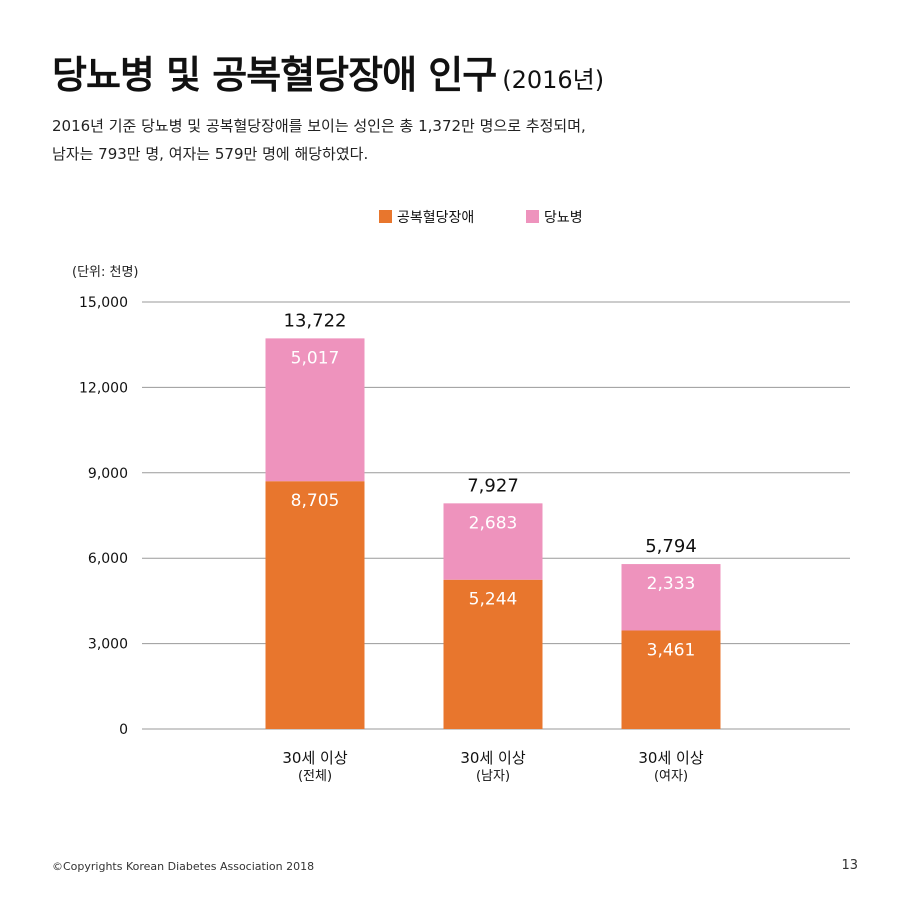  What do you see at coordinates (108, 559) in the screenshot?
I see `y-tick-label: 6,000` at bounding box center [108, 559].